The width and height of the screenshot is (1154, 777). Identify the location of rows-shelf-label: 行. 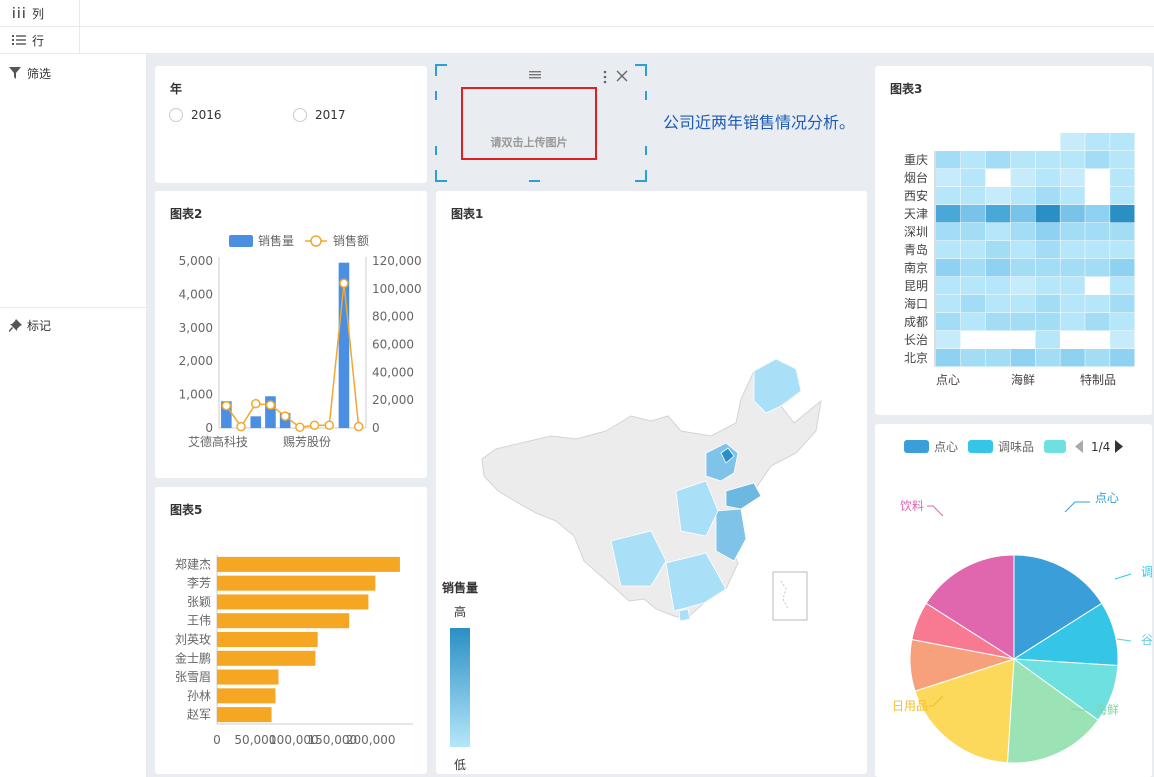
(40, 40).